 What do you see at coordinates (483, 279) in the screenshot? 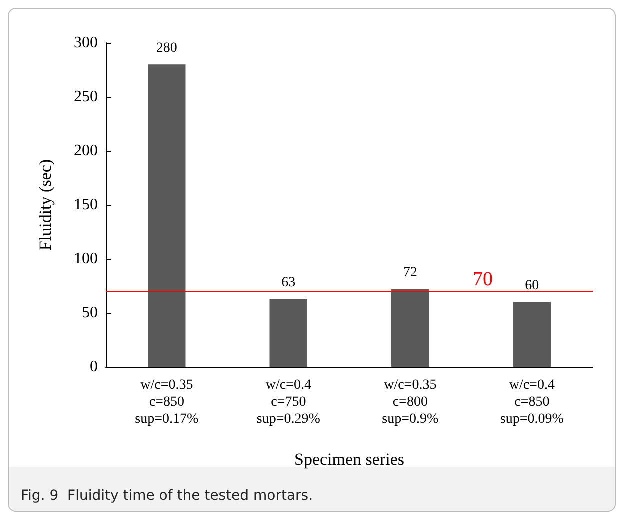
I see `ref-line-label: 70` at bounding box center [483, 279].